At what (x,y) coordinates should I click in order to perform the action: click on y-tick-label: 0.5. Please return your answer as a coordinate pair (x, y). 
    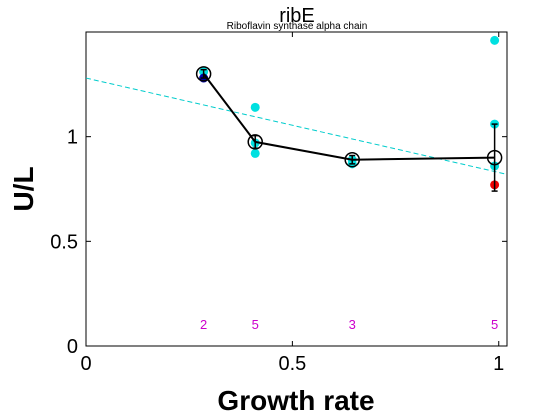
    Looking at the image, I should click on (64, 242).